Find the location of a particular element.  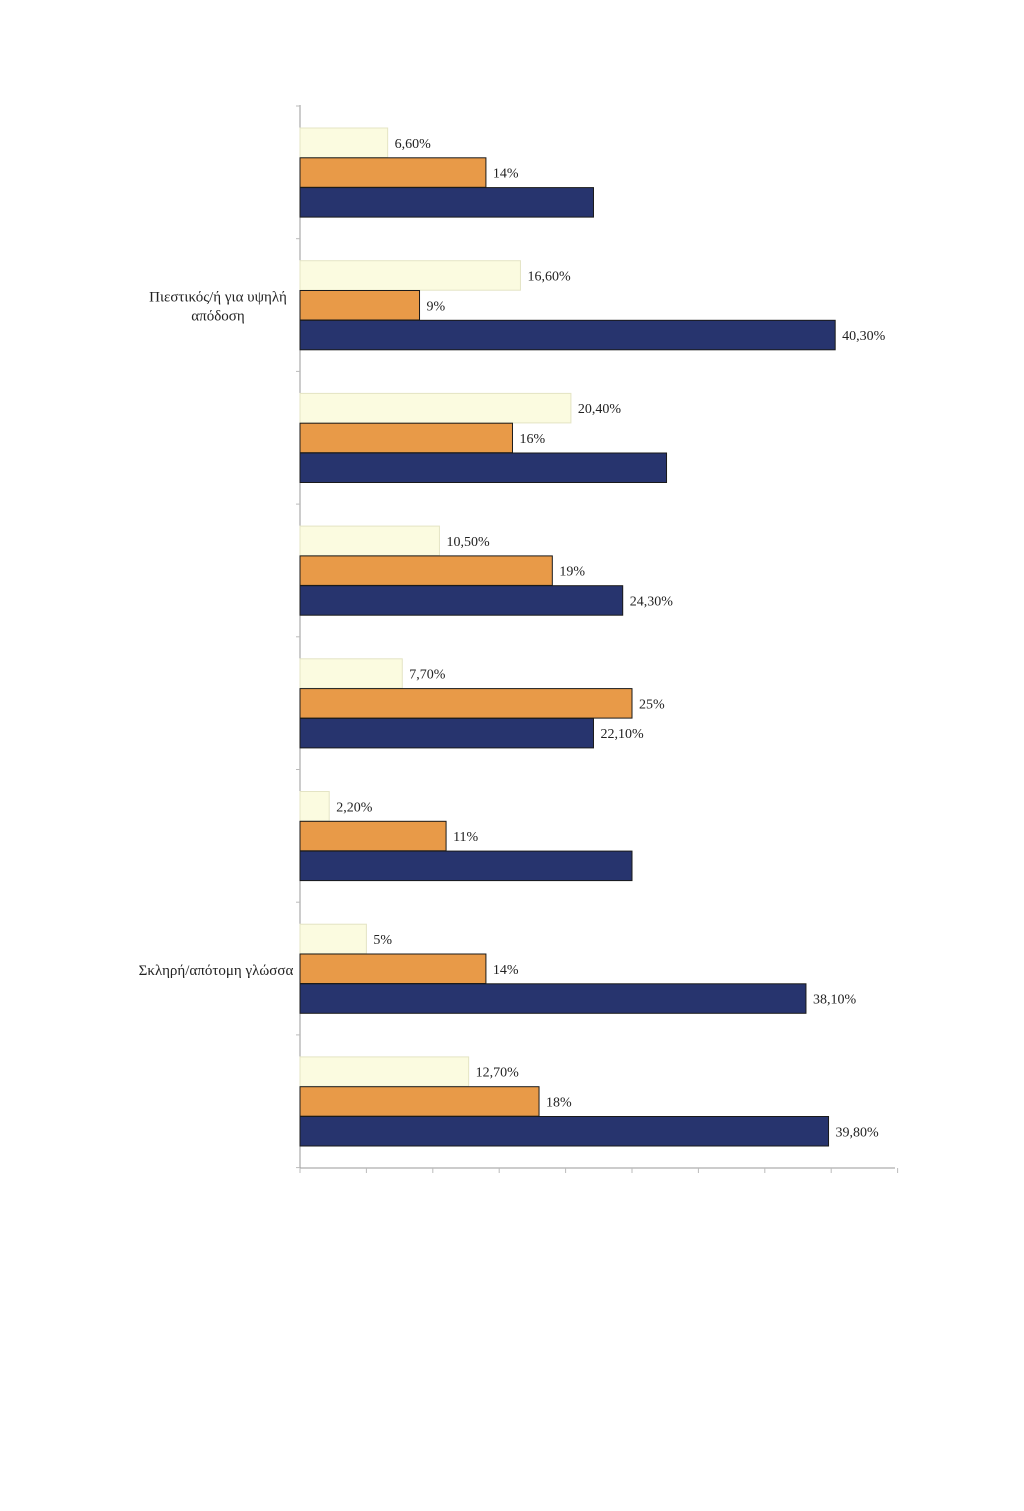

data-label: 16,60% is located at coordinates (549, 276).